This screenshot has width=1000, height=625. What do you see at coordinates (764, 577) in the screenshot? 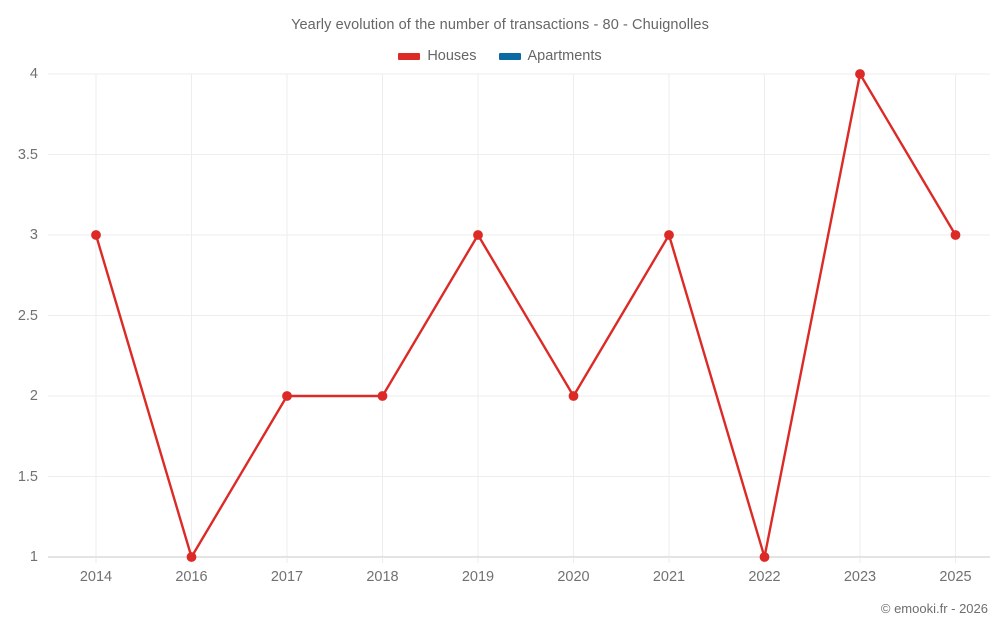
I see `x-axis-tick-label: 2022` at bounding box center [764, 577].